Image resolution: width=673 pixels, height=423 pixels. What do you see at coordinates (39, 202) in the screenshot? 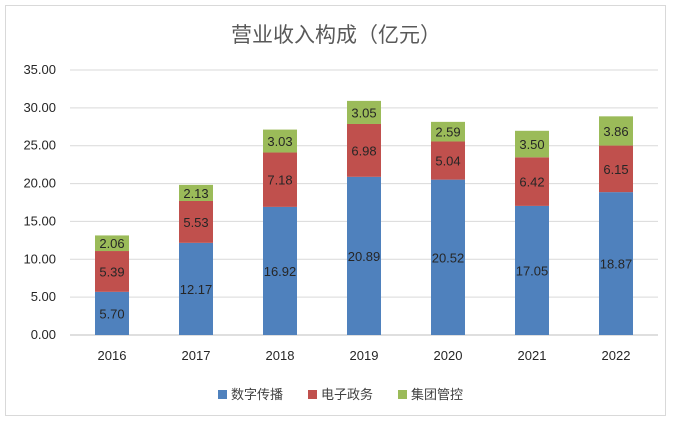
I see `y-axis: 0.00 5.00 10.00 15.00 20.00 25.00 30.00 35.00` at bounding box center [39, 202].